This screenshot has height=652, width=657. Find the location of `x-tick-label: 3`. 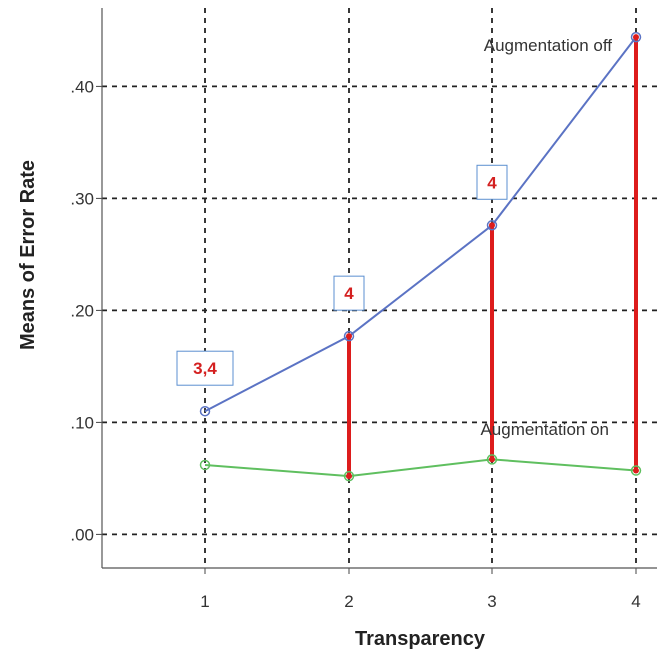

x-tick-label: 3 is located at coordinates (491, 601).